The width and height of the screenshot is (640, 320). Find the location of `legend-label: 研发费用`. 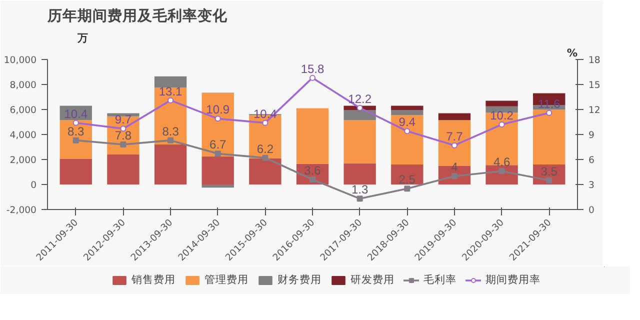

legend-label: 研发费用 is located at coordinates (372, 280).